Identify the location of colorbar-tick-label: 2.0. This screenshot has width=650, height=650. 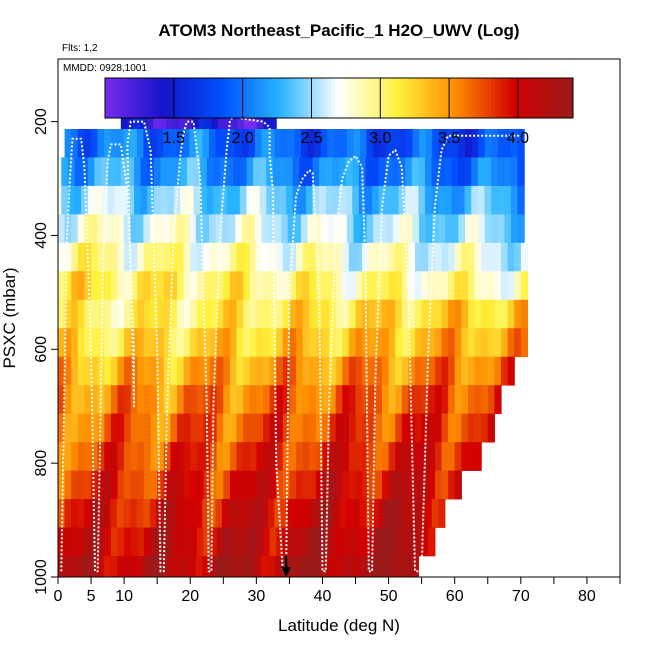
(243, 138).